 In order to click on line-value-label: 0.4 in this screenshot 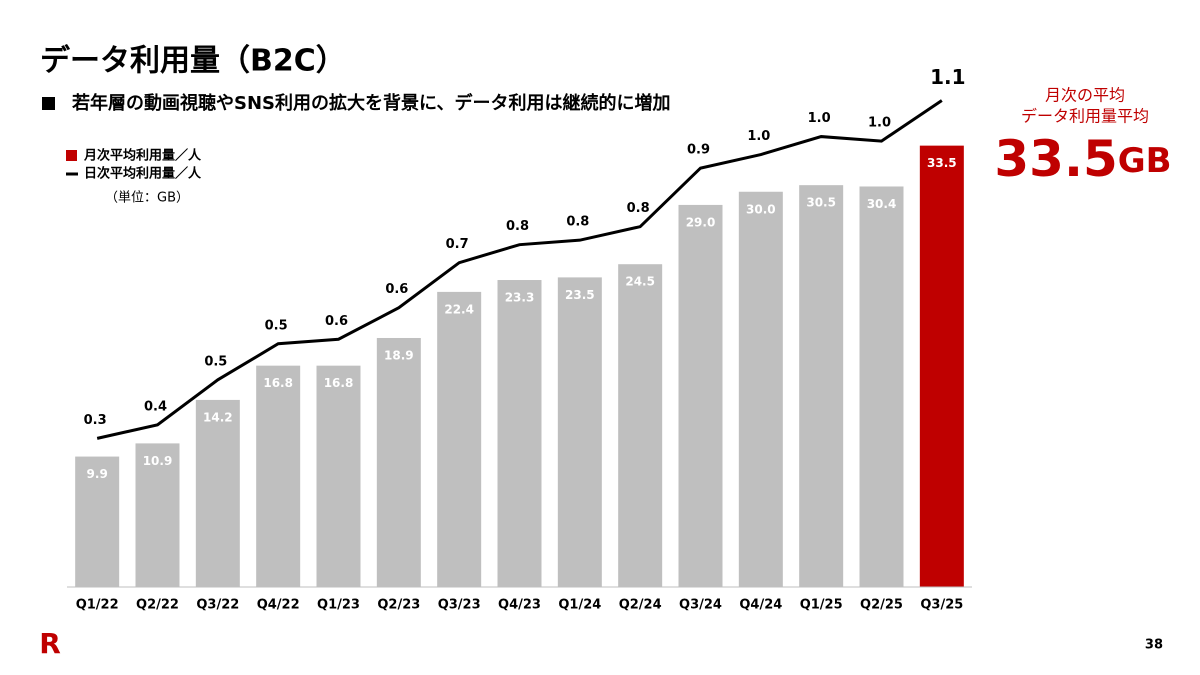, I will do `click(155, 406)`.